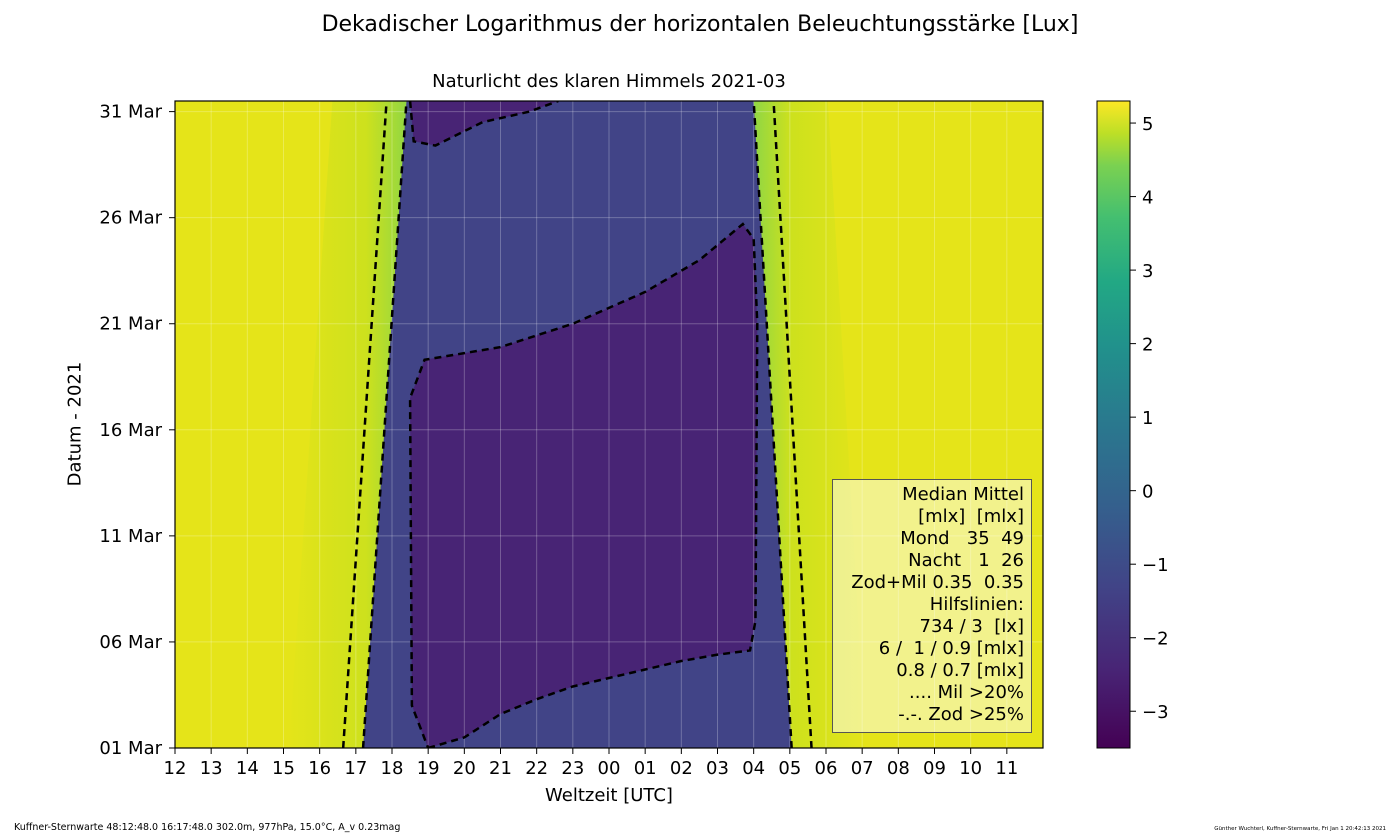 This screenshot has height=840, width=1400. I want to click on colorbar-tick-label: −1, so click(1155, 565).